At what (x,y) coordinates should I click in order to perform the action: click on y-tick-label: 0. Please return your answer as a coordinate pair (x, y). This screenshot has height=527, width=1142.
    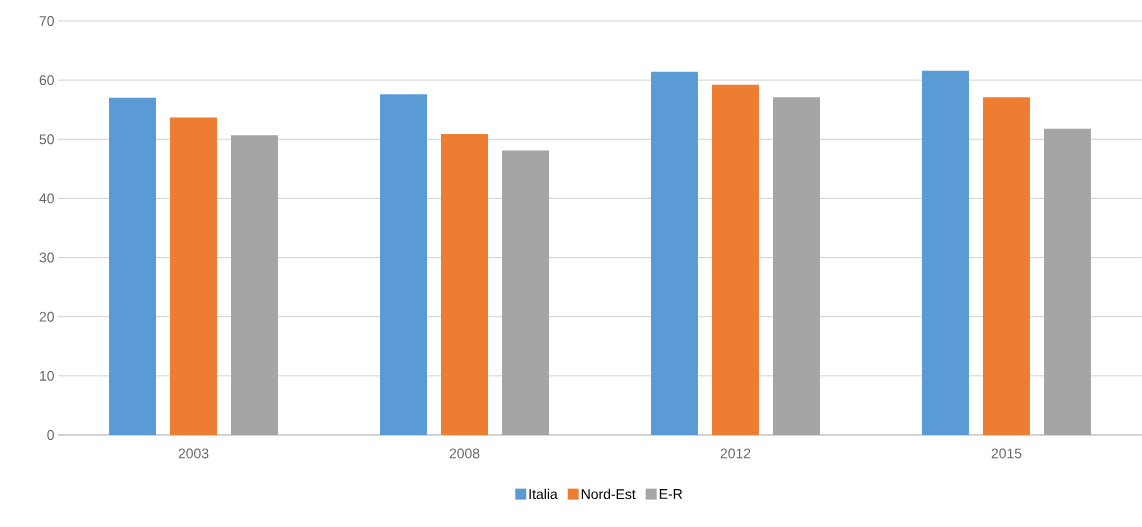
    Looking at the image, I should click on (50, 435).